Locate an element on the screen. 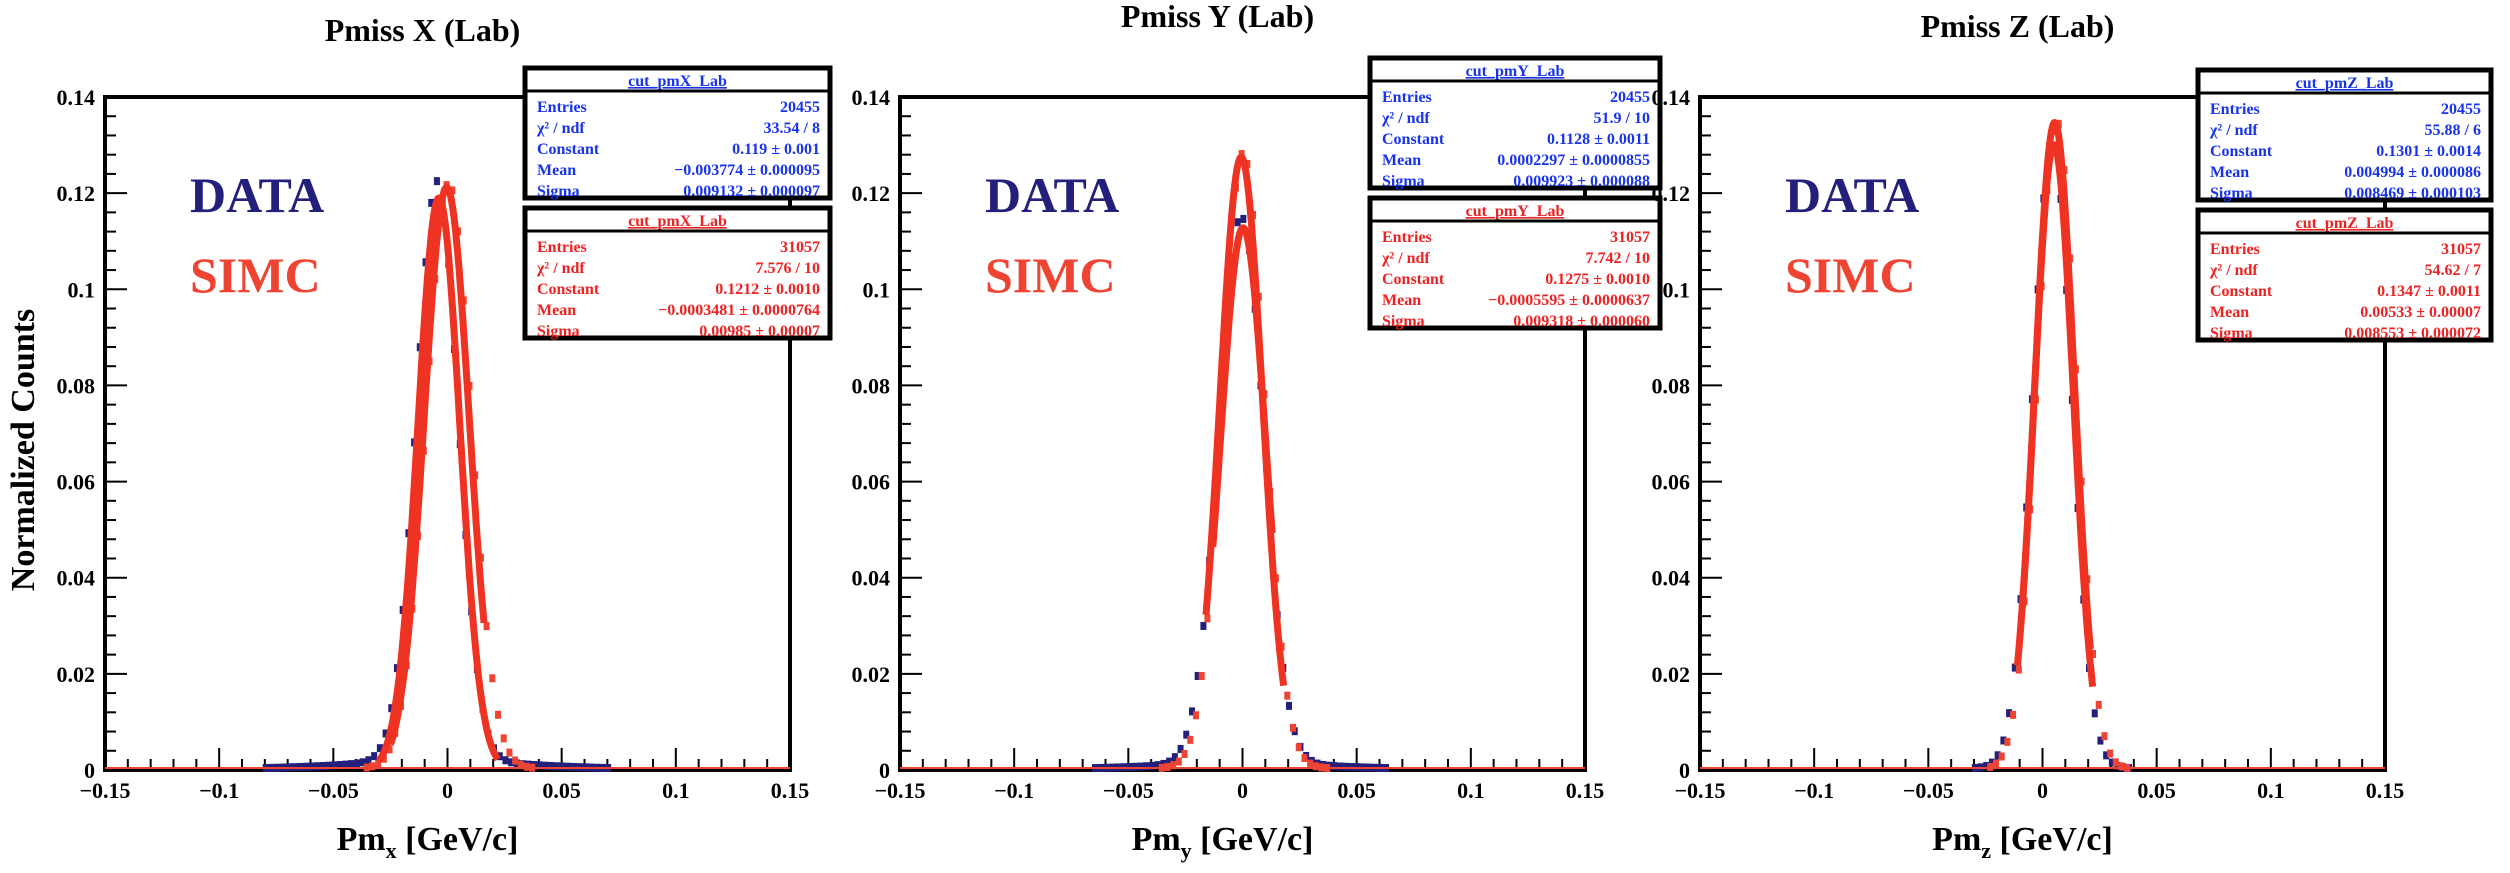 Image resolution: width=2510 pixels, height=873 pixels. stats-row-value: 0.1275 ± 0.0010 is located at coordinates (1597, 279).